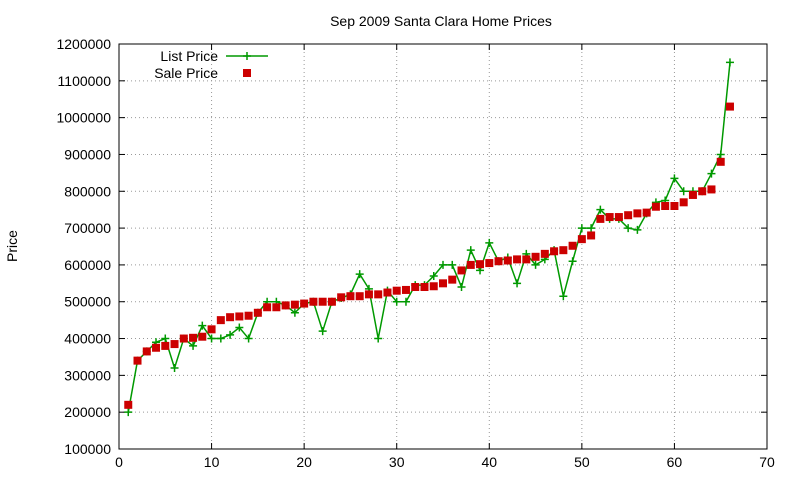 The image size is (800, 480). I want to click on y-tick-label: 1000000, so click(83, 118).